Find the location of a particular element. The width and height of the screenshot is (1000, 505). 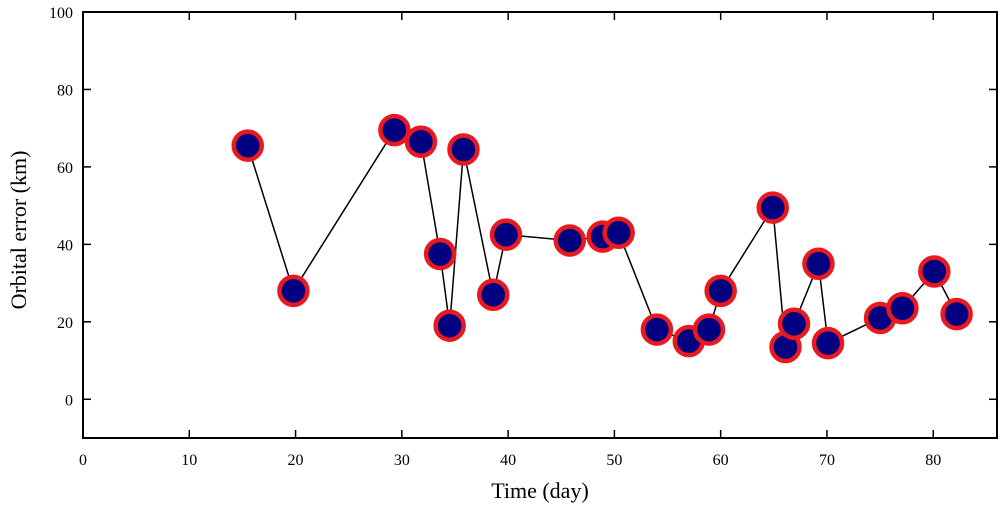

y-tick-label: 20 is located at coordinates (65, 323).